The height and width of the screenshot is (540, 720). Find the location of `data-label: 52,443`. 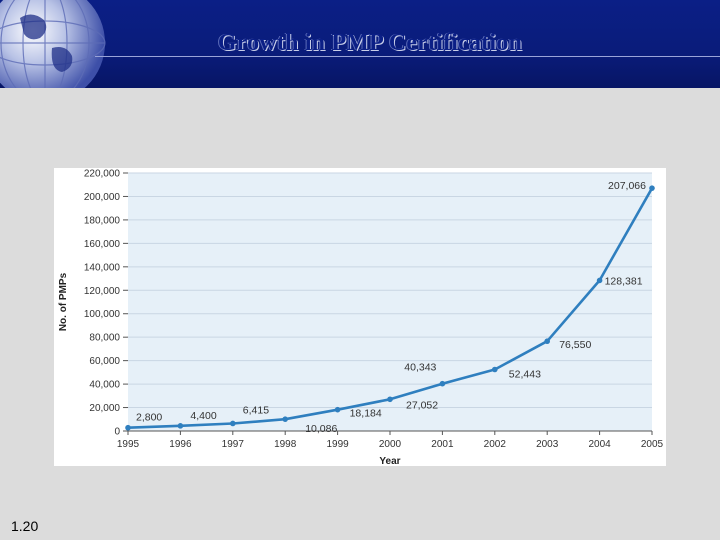

data-label: 52,443 is located at coordinates (525, 374).